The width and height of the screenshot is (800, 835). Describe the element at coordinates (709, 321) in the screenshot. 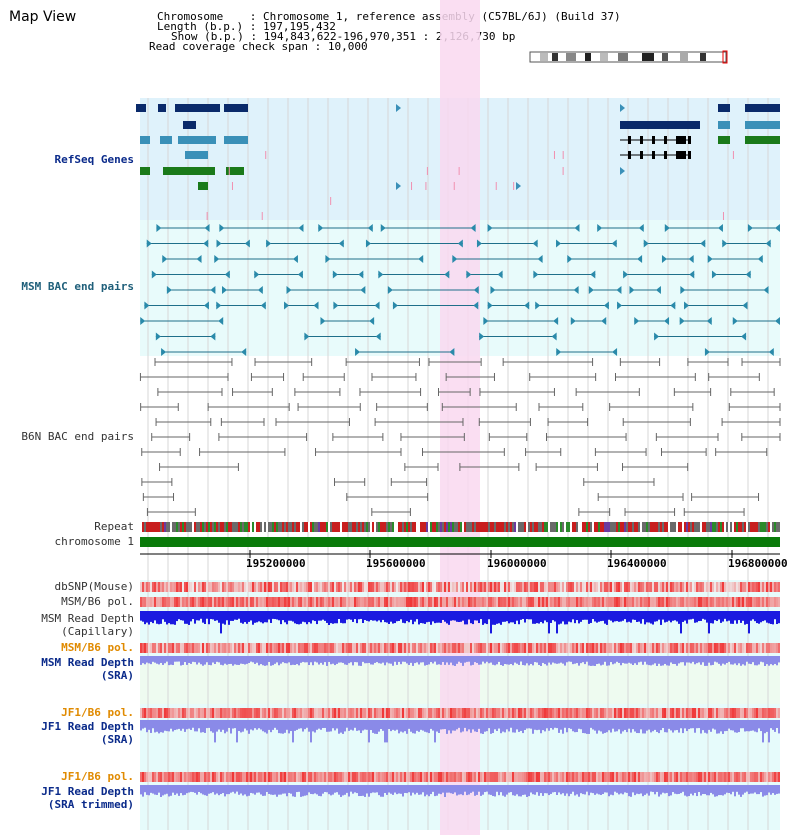

I see `bac-end-marker` at that location.